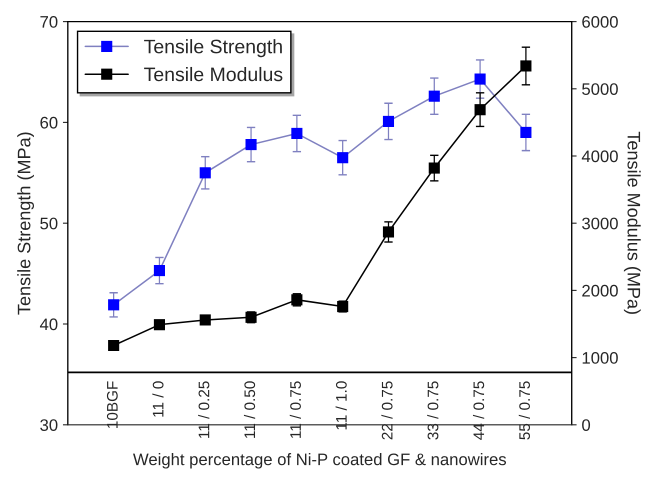 This screenshot has width=646, height=480. Describe the element at coordinates (250, 409) in the screenshot. I see `x-tick-label: 11 / 0.50` at that location.